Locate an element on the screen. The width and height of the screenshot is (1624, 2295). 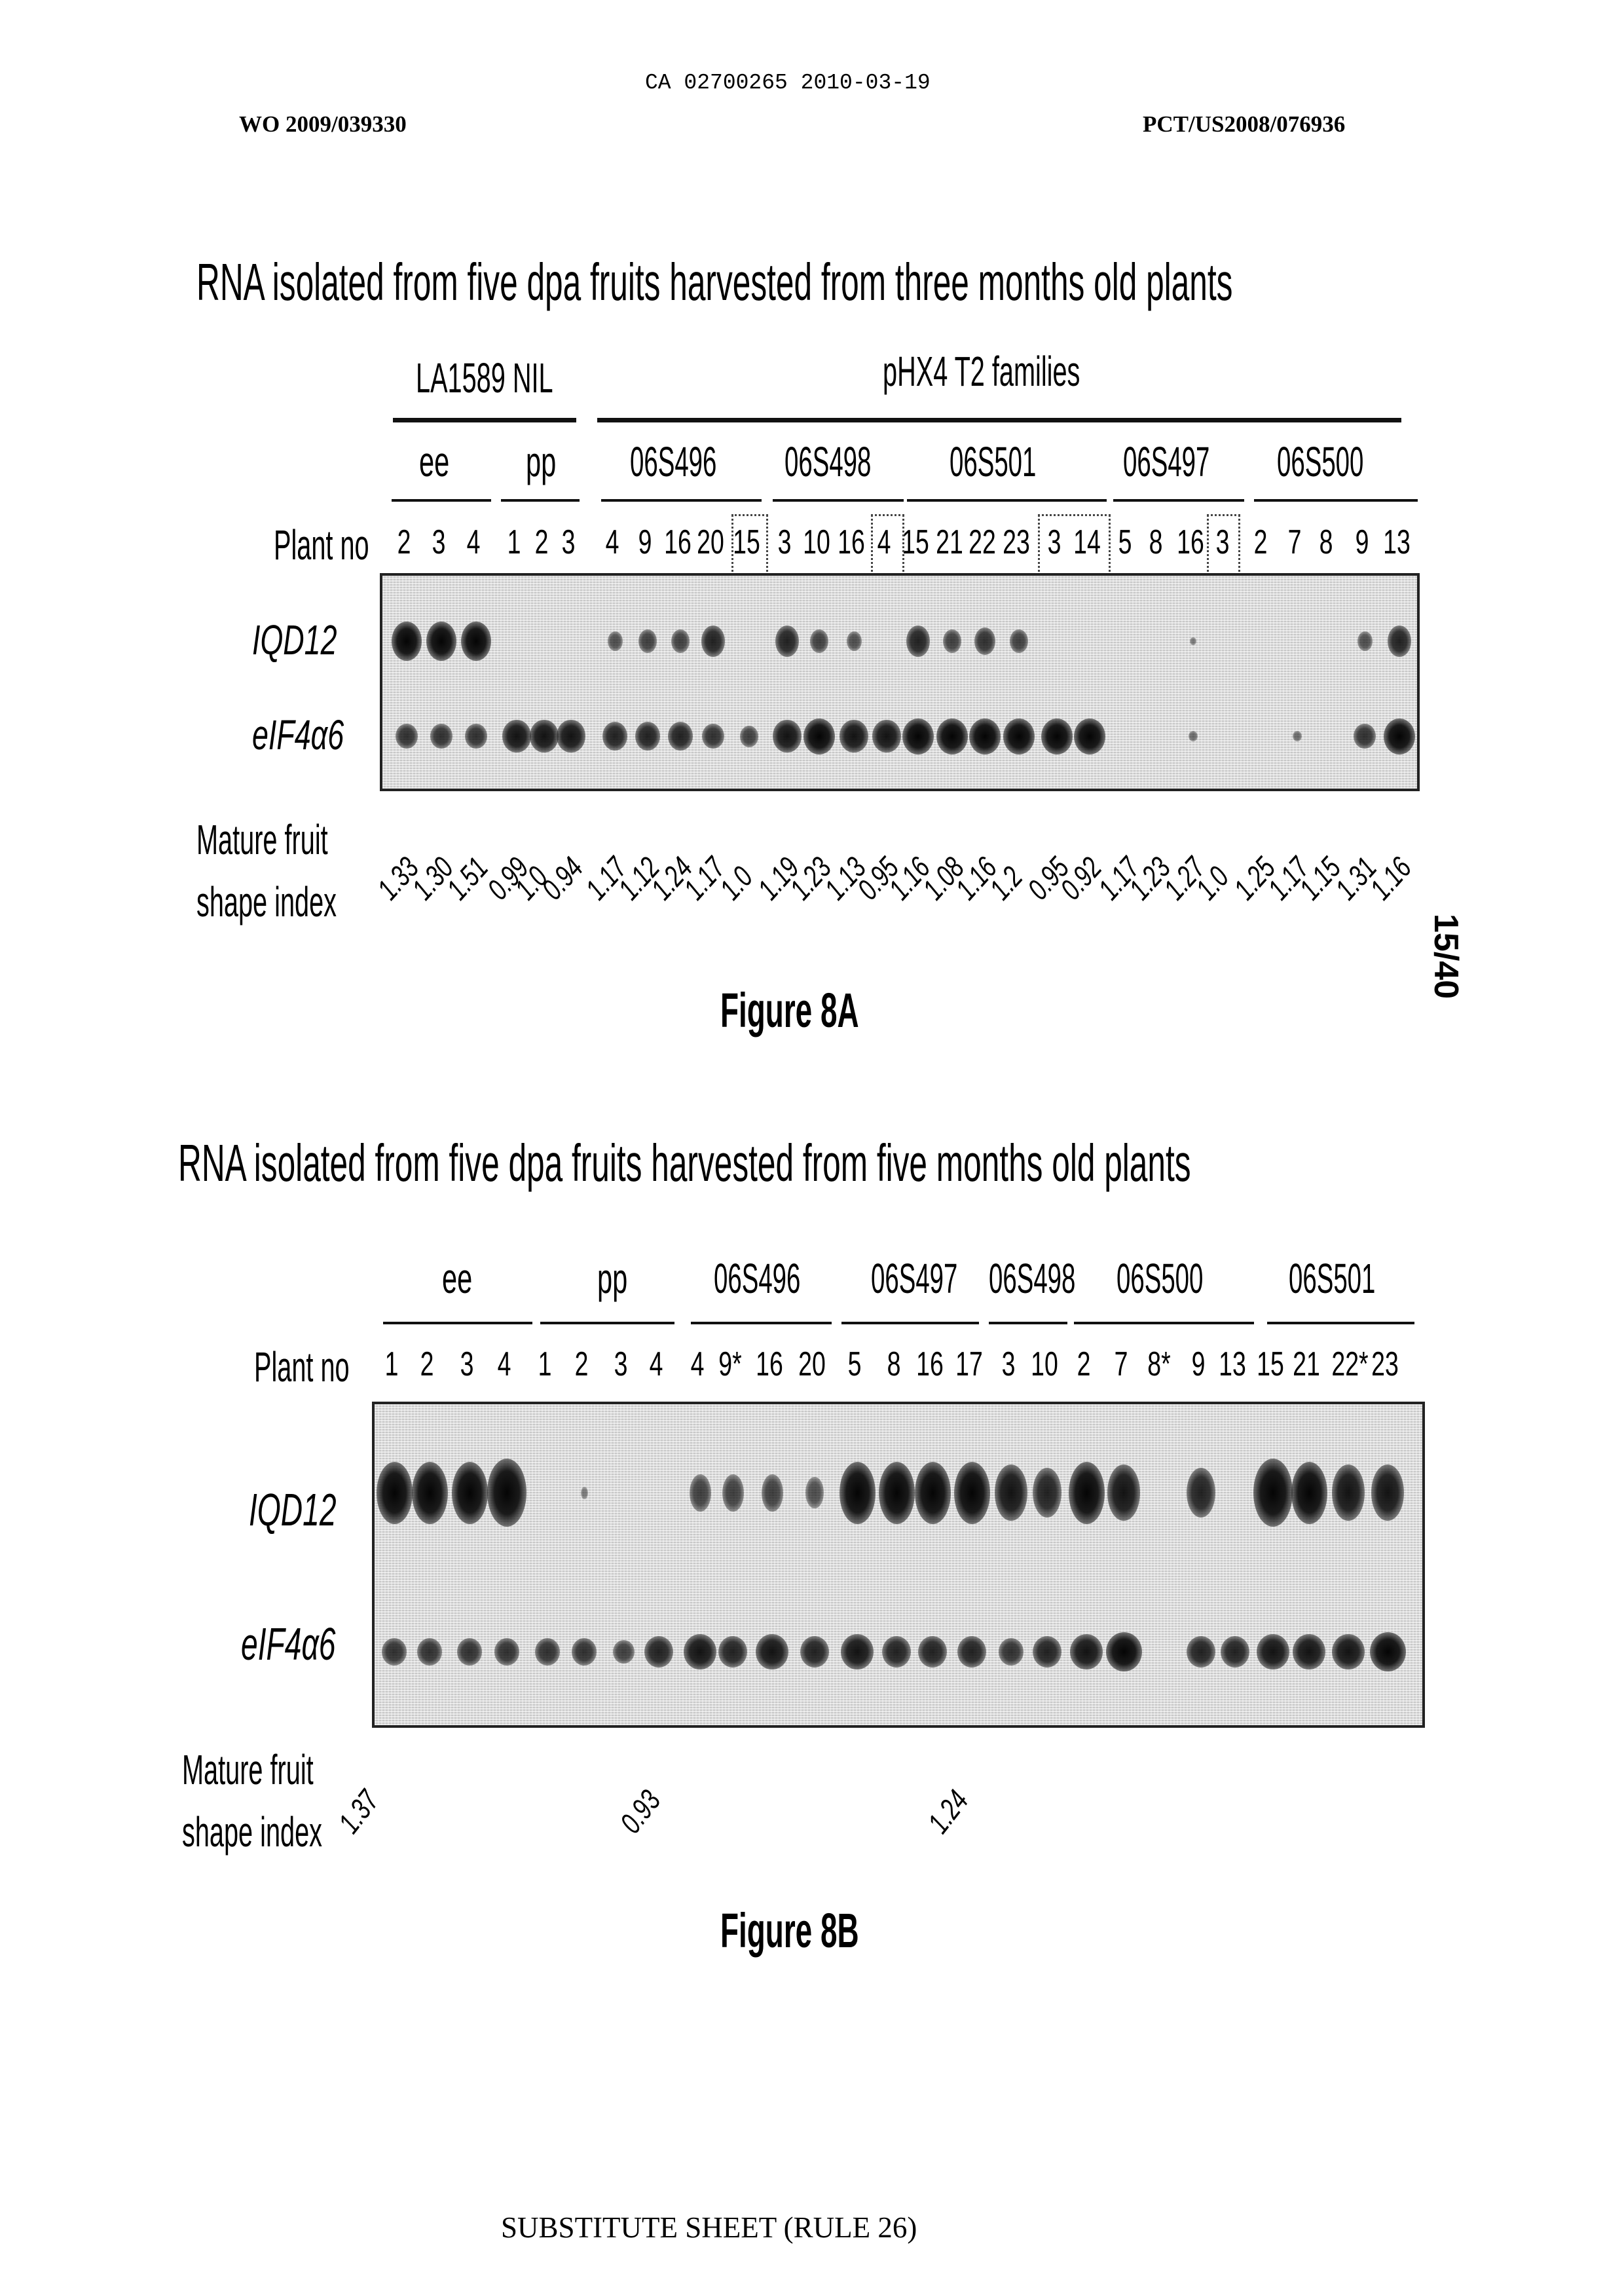
fig8a-shape-label-line2: shape index is located at coordinates (266, 902).